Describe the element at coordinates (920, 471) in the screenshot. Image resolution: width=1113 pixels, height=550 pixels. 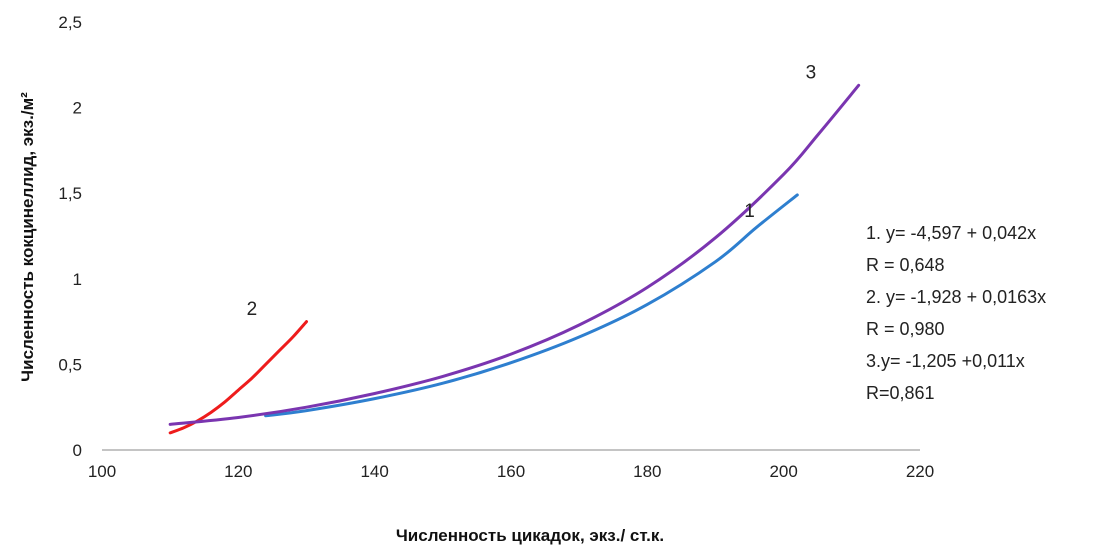
I see `x-tick-label: 220` at that location.